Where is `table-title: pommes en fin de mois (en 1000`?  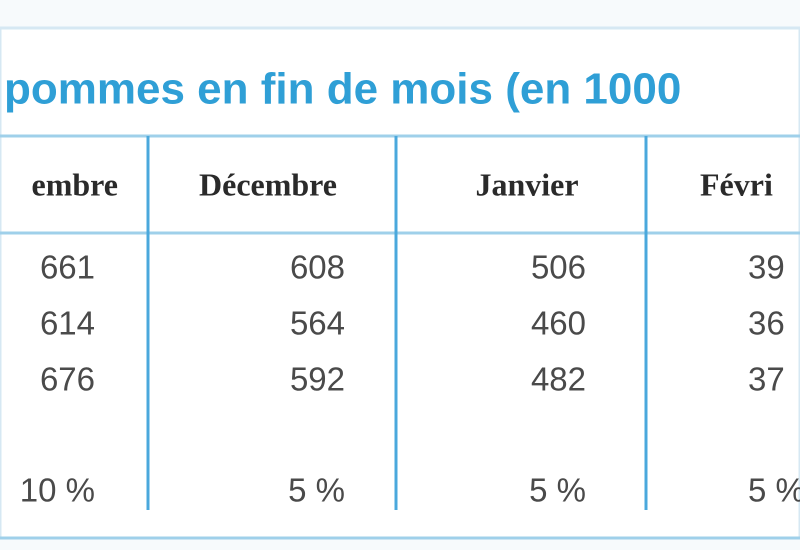
table-title: pommes en fin de mois (en 1000 is located at coordinates (342, 89).